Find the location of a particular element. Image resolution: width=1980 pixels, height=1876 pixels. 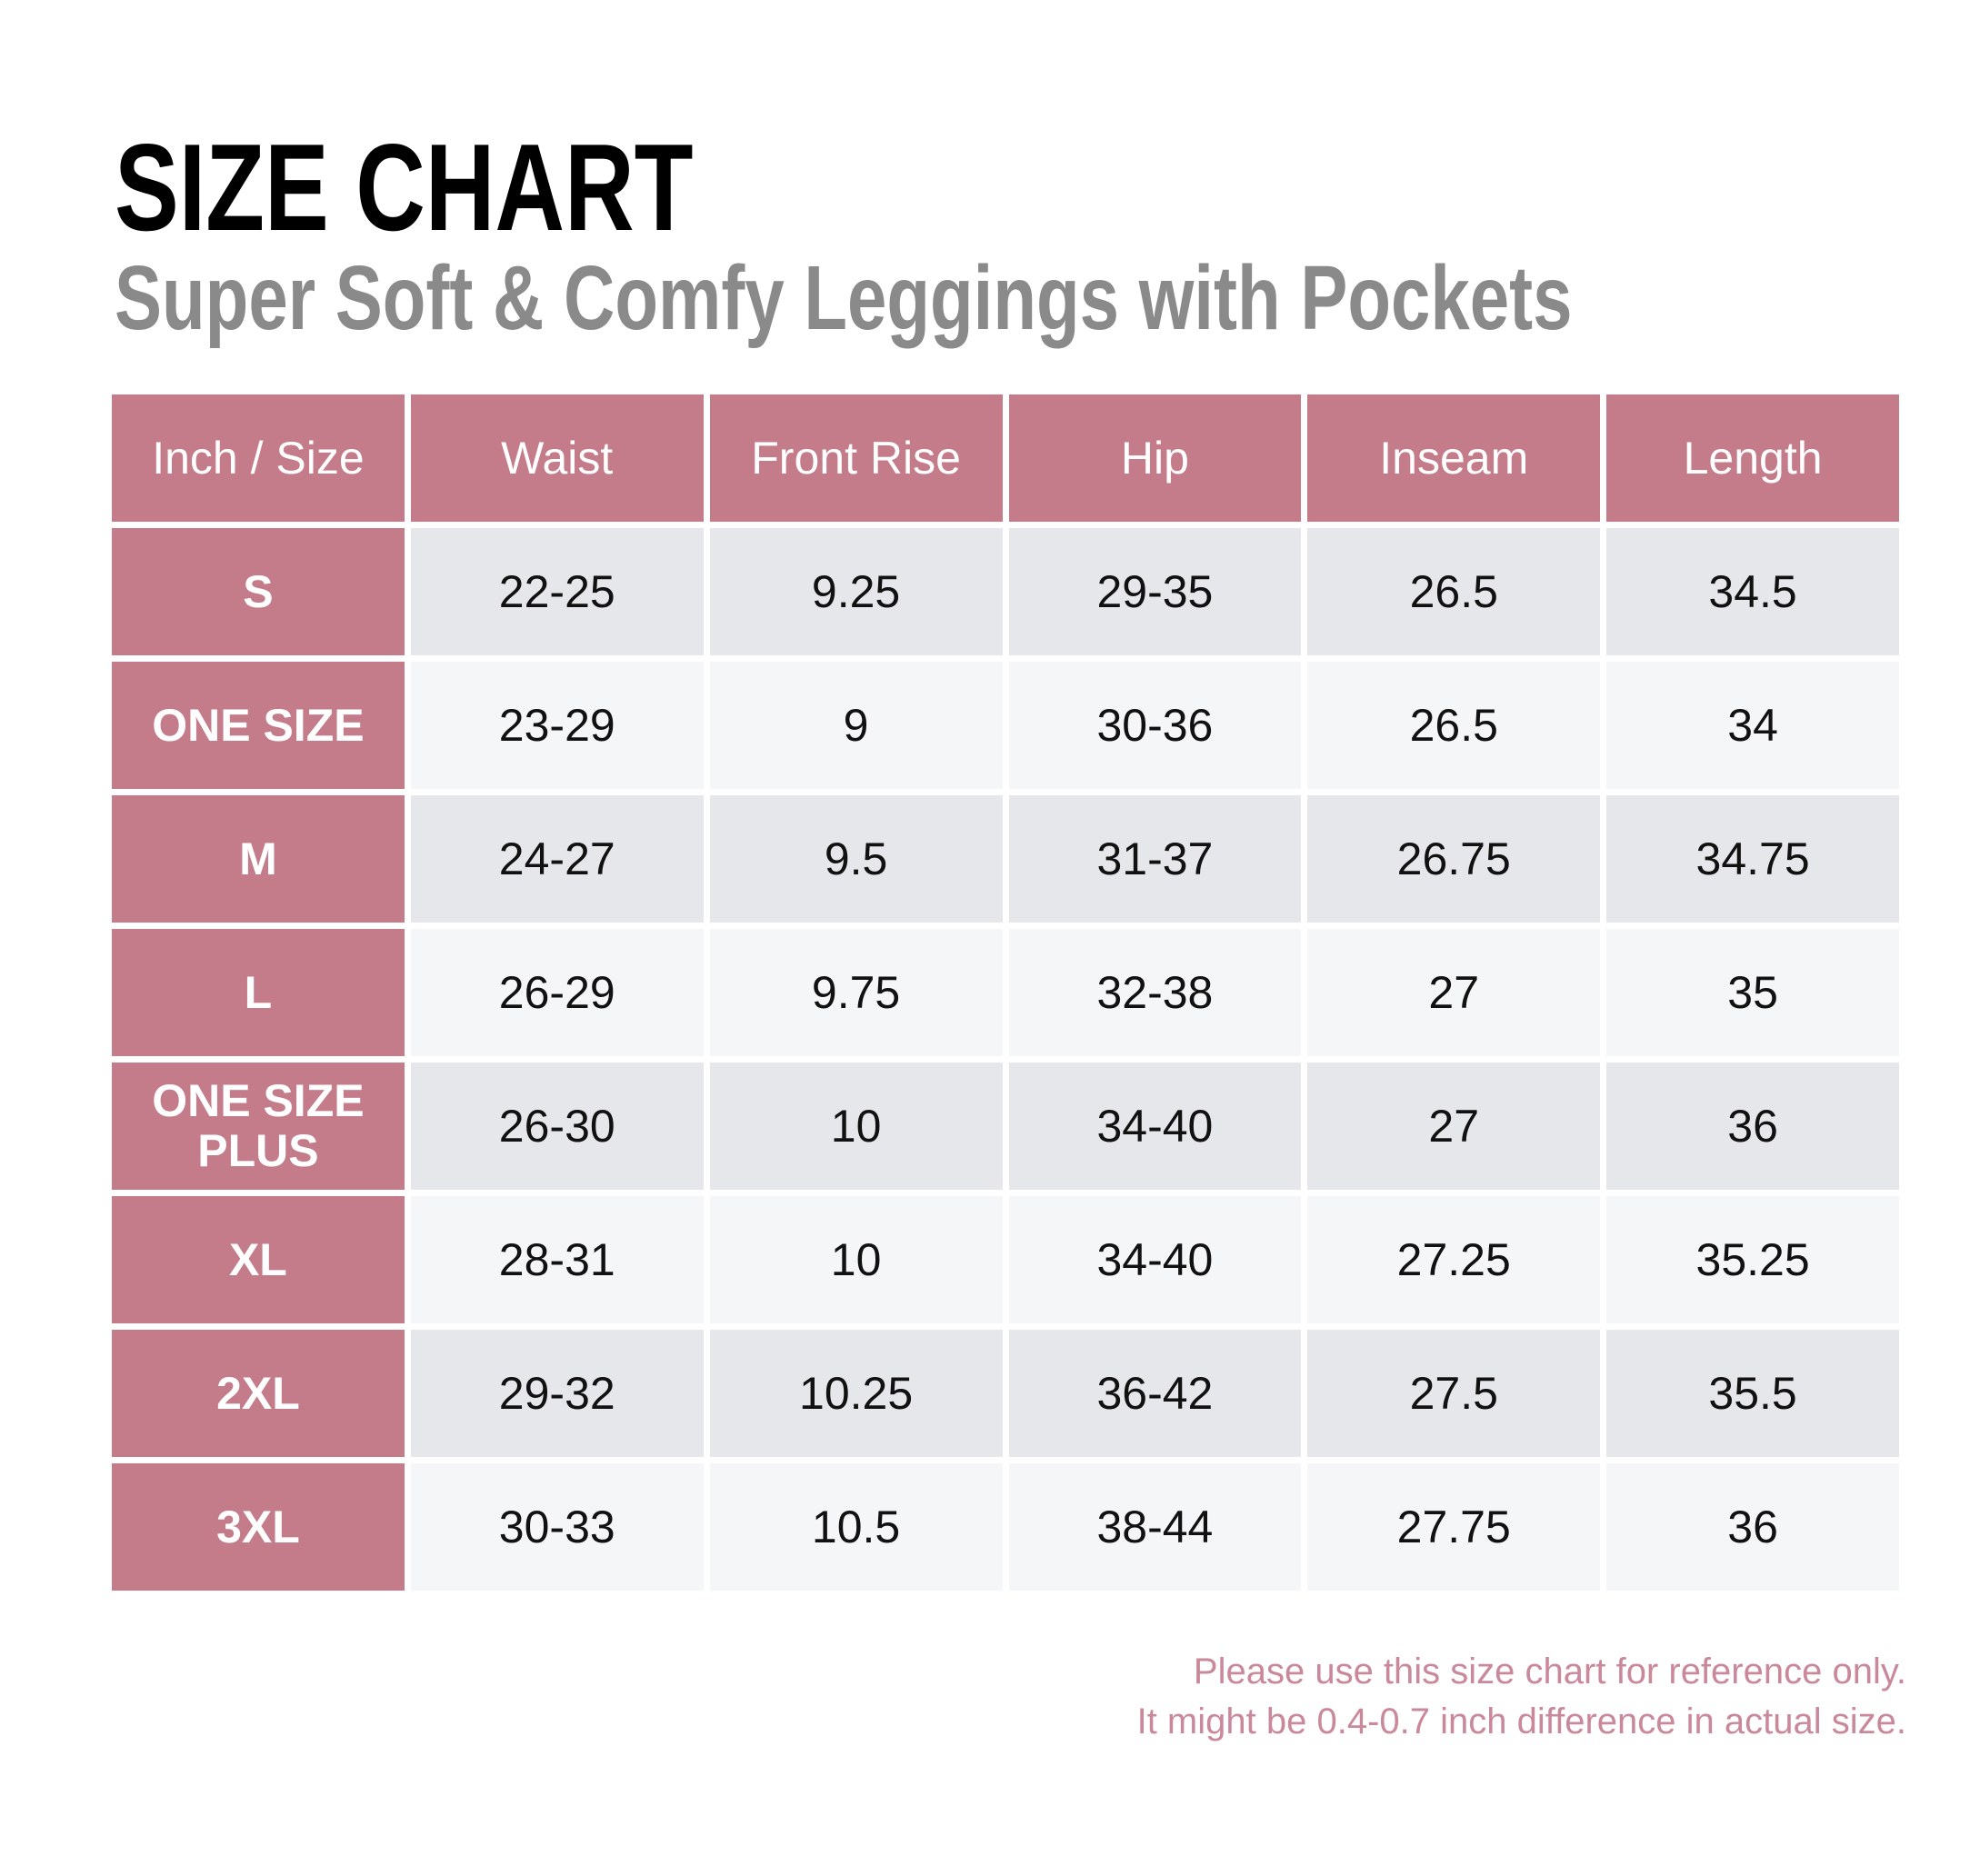

data-cell: 30-36 is located at coordinates (1155, 725).